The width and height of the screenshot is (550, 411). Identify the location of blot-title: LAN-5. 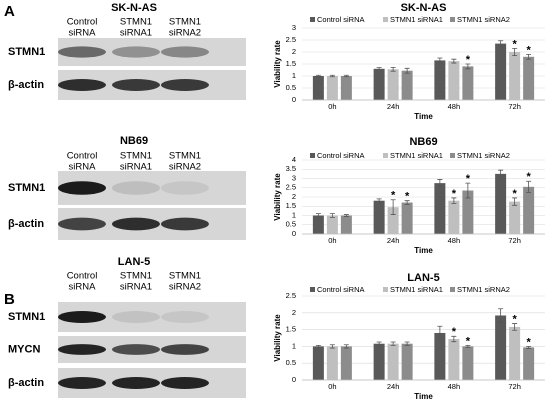
(134, 262).